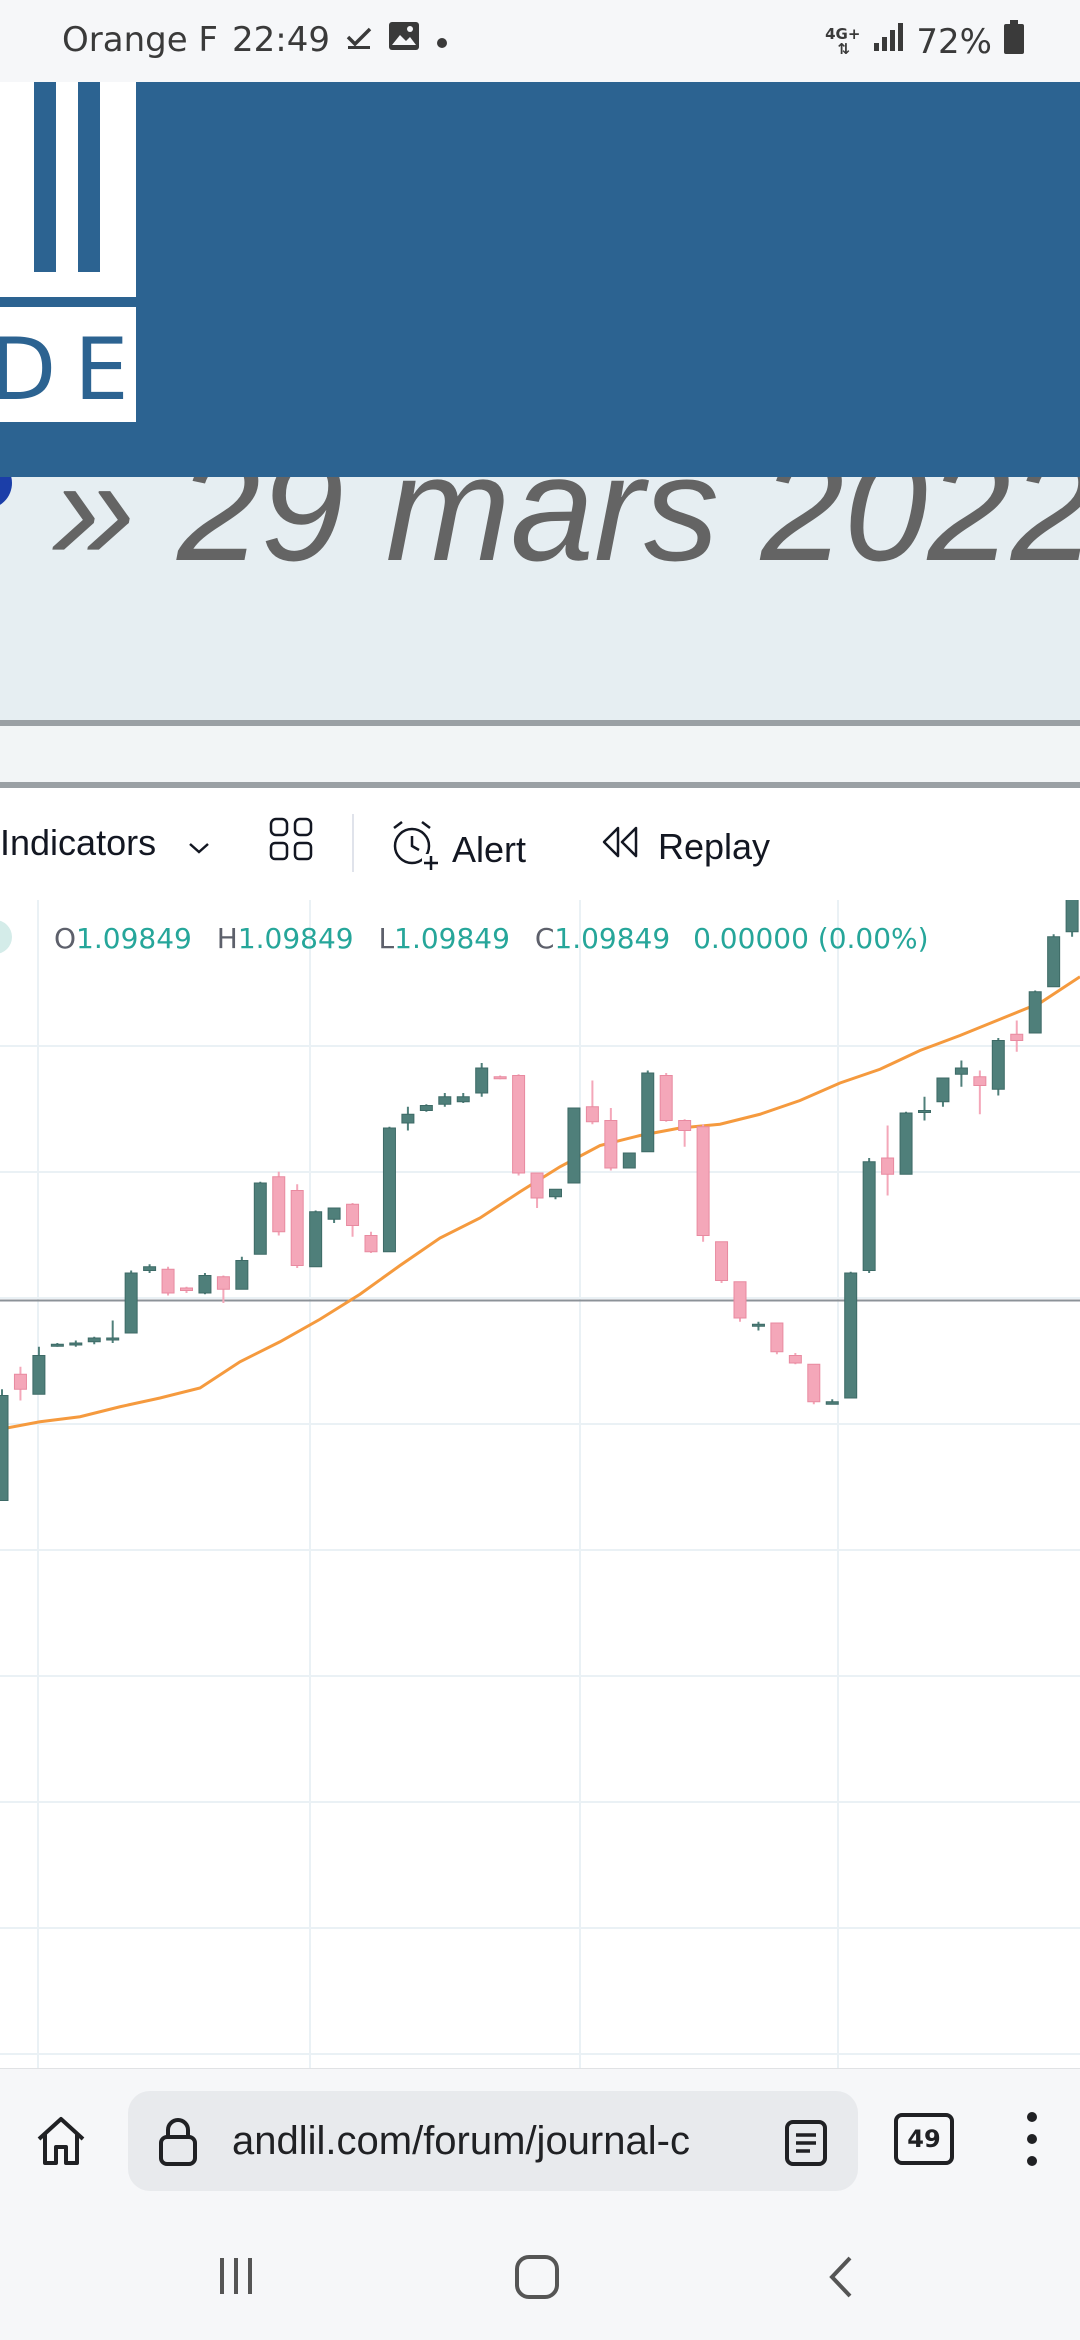 The height and width of the screenshot is (2340, 1080). I want to click on carrier-name: Orange F, so click(140, 40).